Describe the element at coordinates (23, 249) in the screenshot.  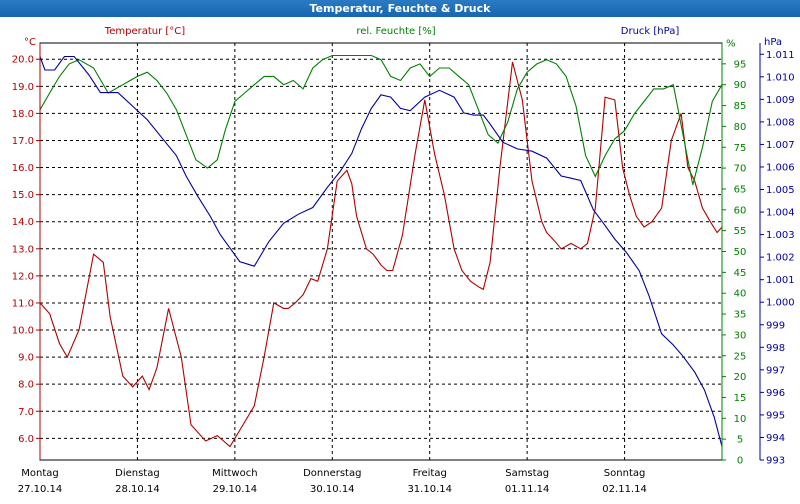
I see `tick-label-temperature: 13.0` at that location.